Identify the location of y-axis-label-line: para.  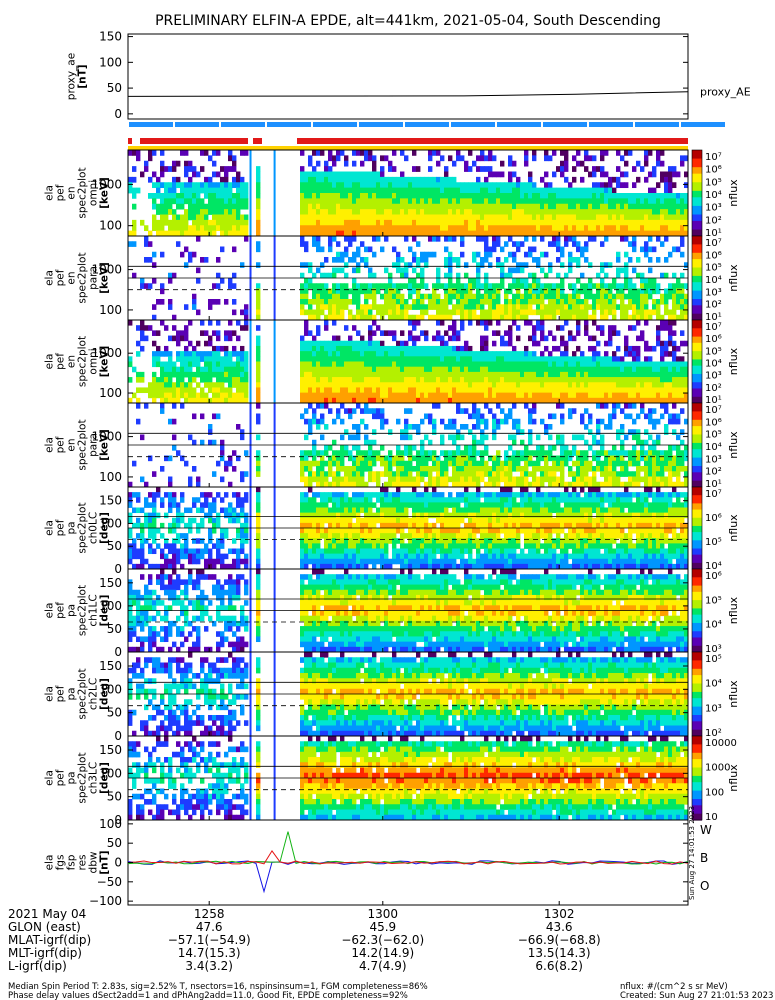
(94, 278).